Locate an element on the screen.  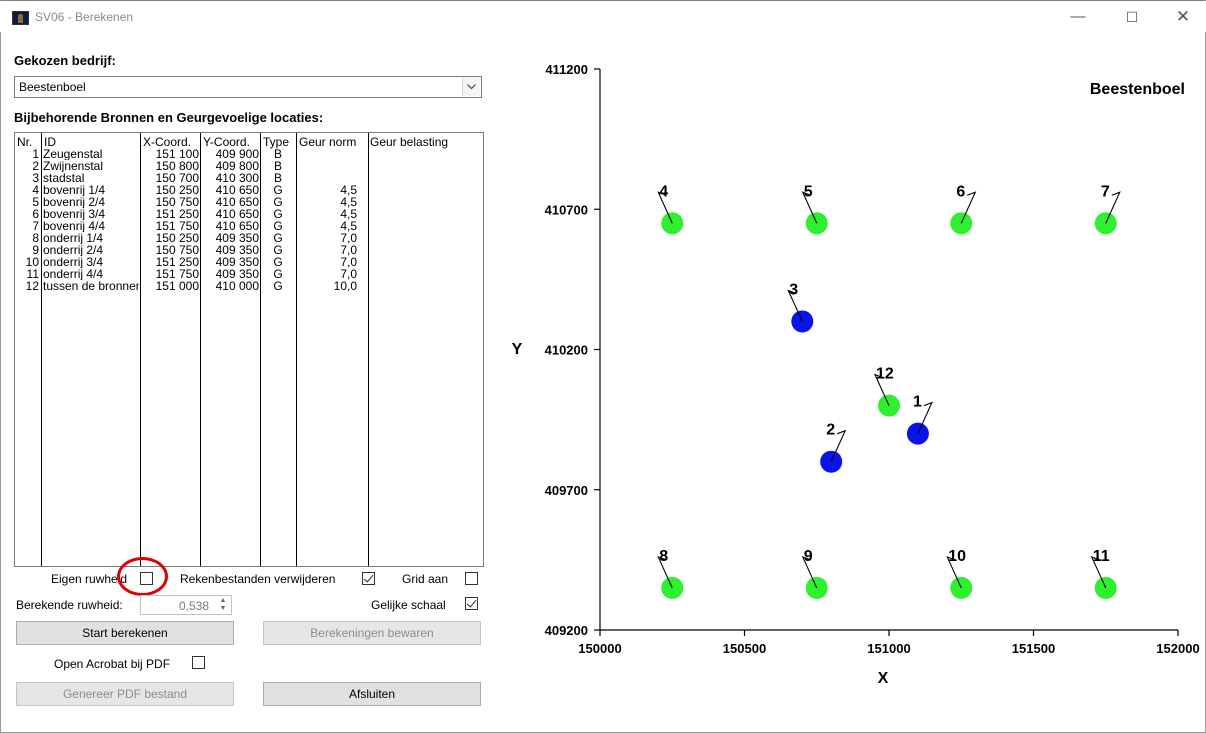
table-row: 6 bovenrij 3/4 151 250 410 650 G 4,5 is located at coordinates (249, 214).